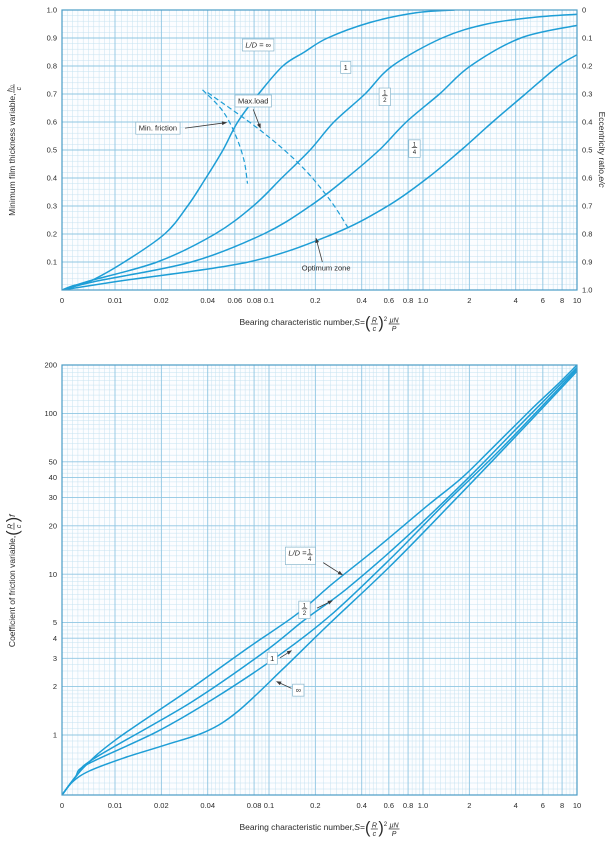  What do you see at coordinates (207, 805) in the screenshot?
I see `x-tick-label: 0.04` at bounding box center [207, 805].